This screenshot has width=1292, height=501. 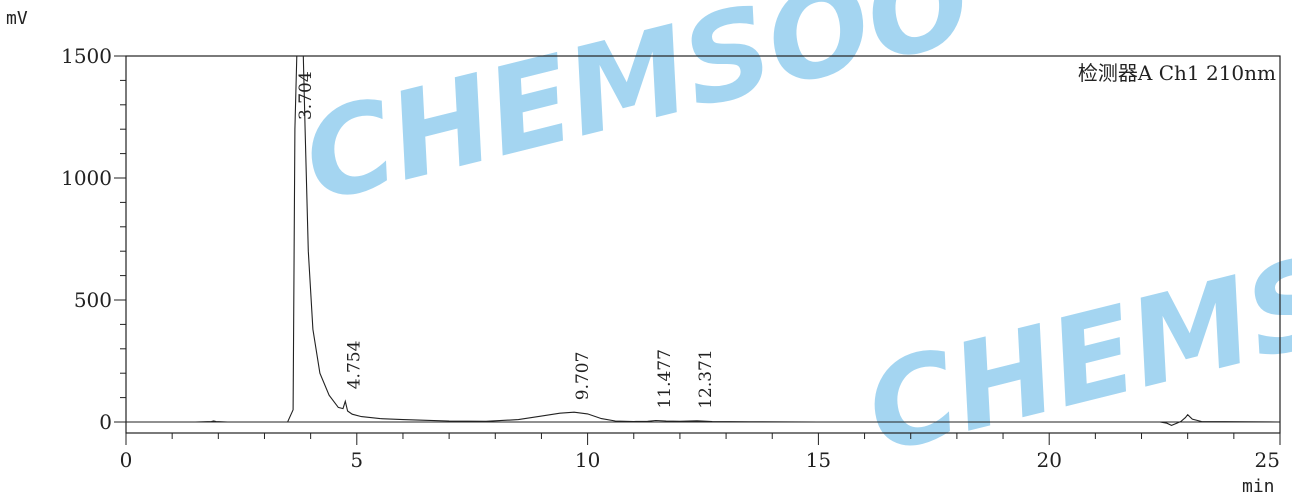 I want to click on peak-label: 4.754, so click(x=354, y=365).